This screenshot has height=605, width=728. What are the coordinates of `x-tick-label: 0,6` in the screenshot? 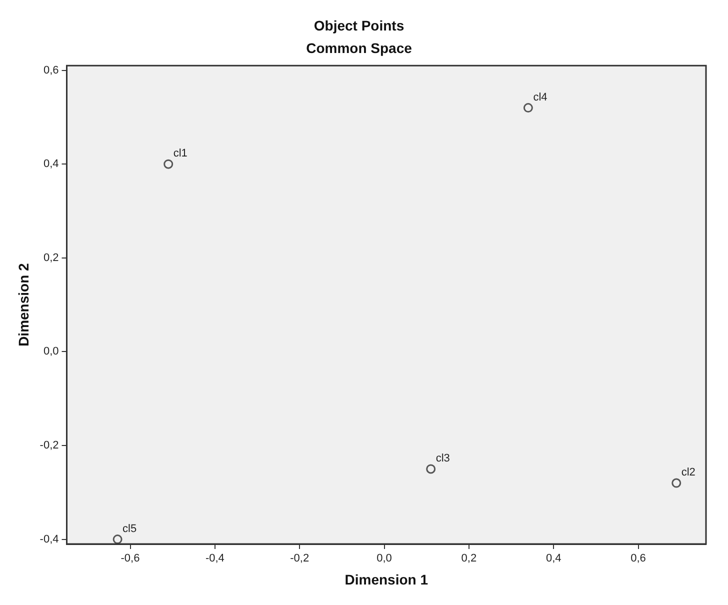 It's located at (638, 558).